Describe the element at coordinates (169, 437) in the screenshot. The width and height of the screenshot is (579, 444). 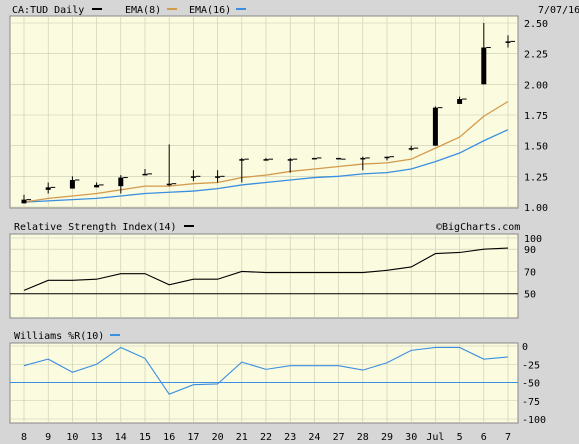
I see `x-tick-label: 16` at that location.